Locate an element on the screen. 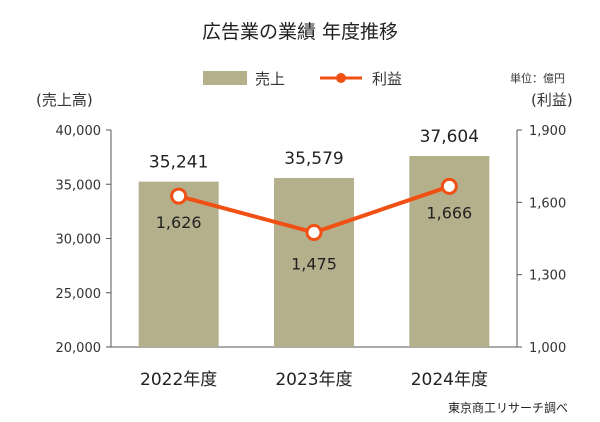  bar-value-label: 35,579 is located at coordinates (313, 159).